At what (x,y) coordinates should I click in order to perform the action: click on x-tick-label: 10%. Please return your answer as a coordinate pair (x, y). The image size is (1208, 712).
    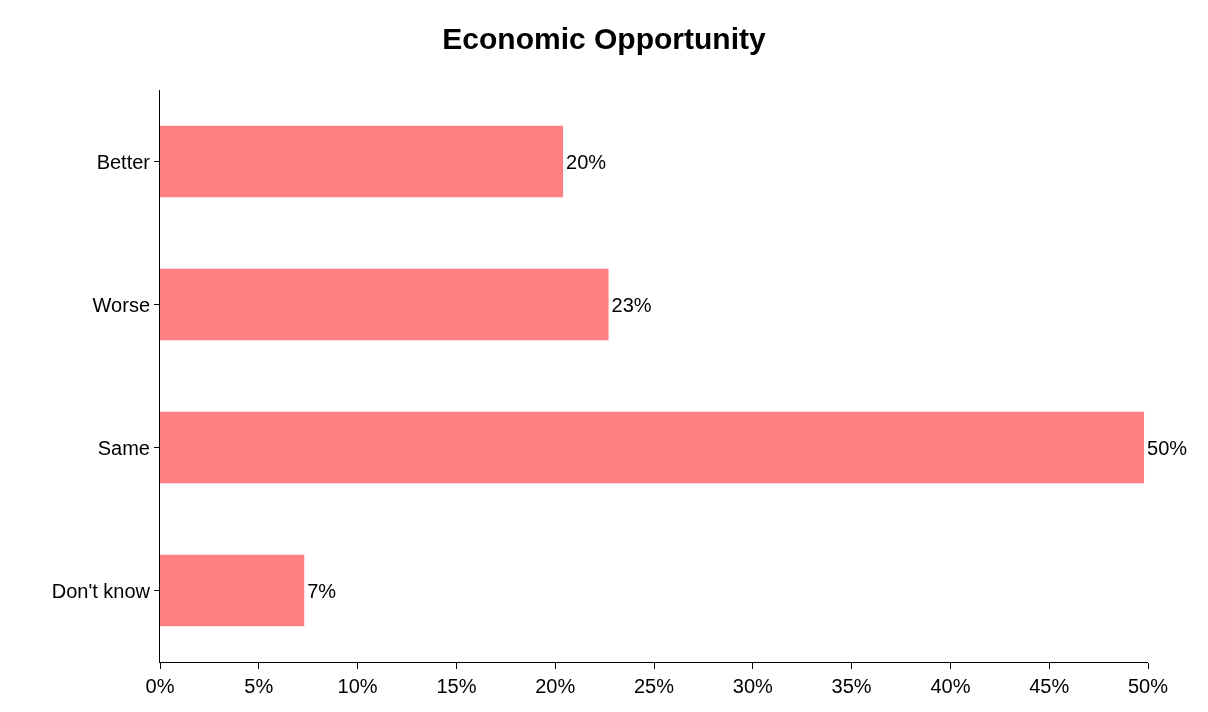
    Looking at the image, I should click on (357, 686).